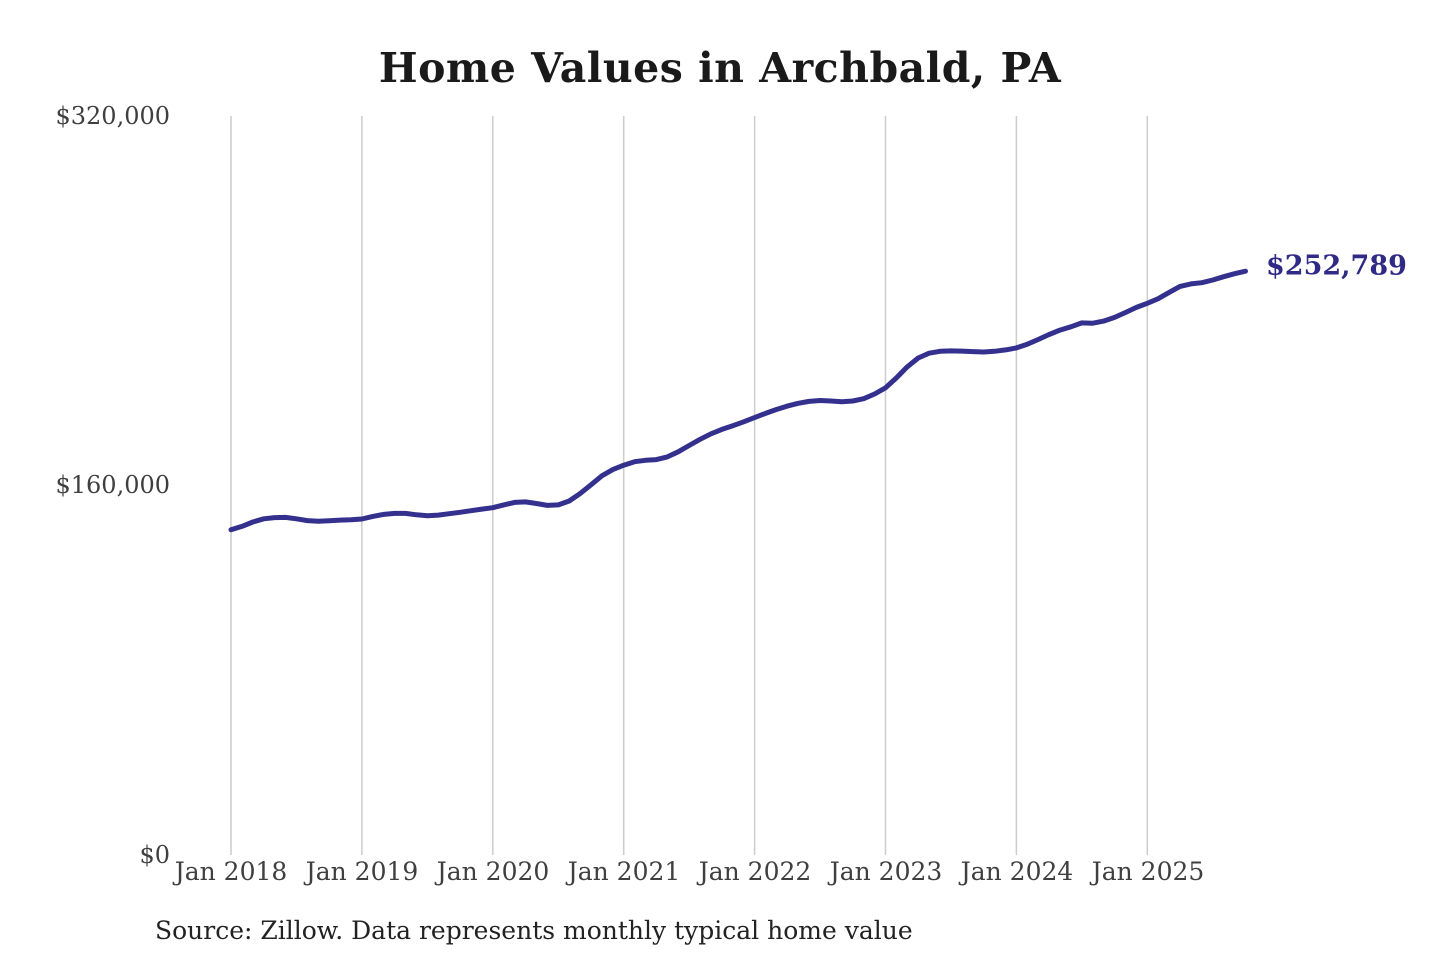 The image size is (1440, 960). What do you see at coordinates (493, 871) in the screenshot?
I see `x-tick-jan-2020: Jan 2020` at bounding box center [493, 871].